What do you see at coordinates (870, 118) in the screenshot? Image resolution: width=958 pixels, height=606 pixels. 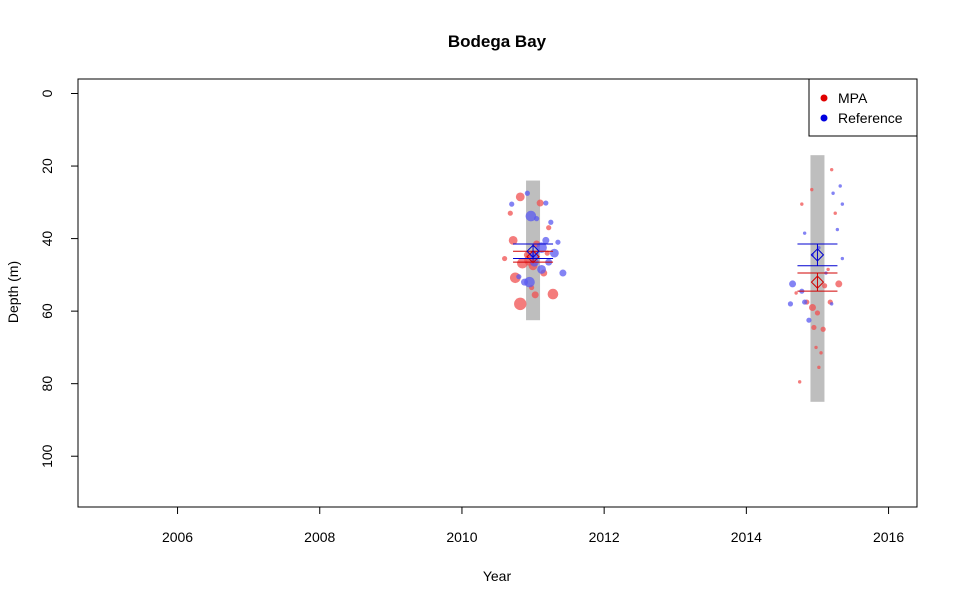 I see `legend-label-reference: Reference` at bounding box center [870, 118].